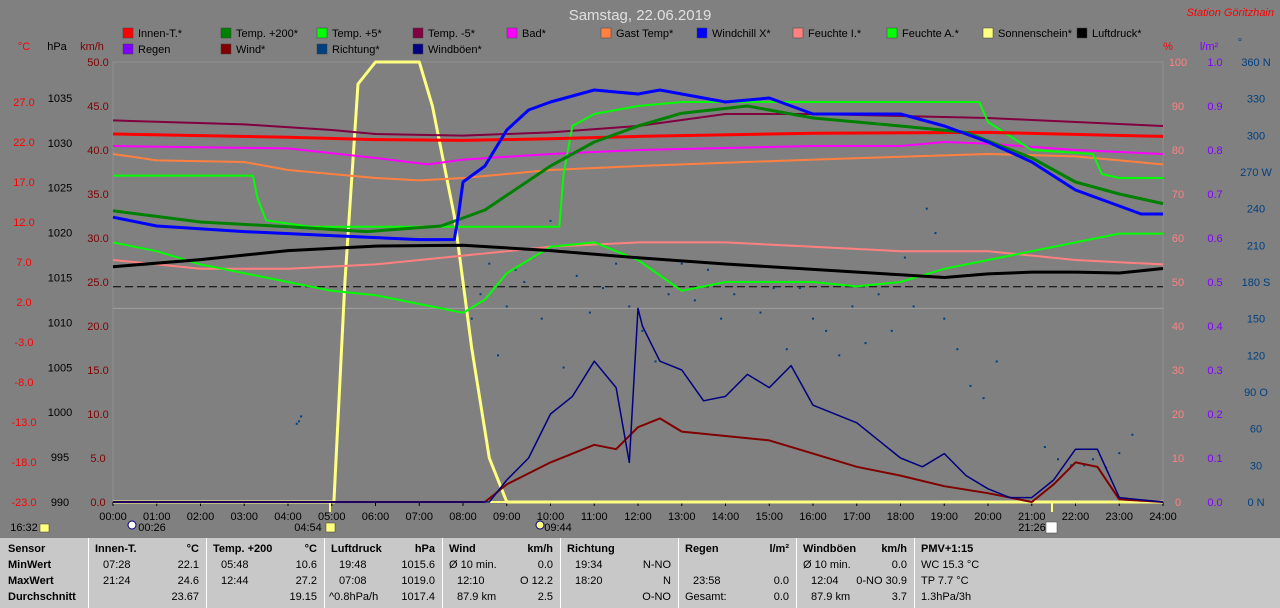 The image size is (1280, 608). What do you see at coordinates (1256, 100) in the screenshot?
I see `dir-tick-label: 330` at bounding box center [1256, 100].